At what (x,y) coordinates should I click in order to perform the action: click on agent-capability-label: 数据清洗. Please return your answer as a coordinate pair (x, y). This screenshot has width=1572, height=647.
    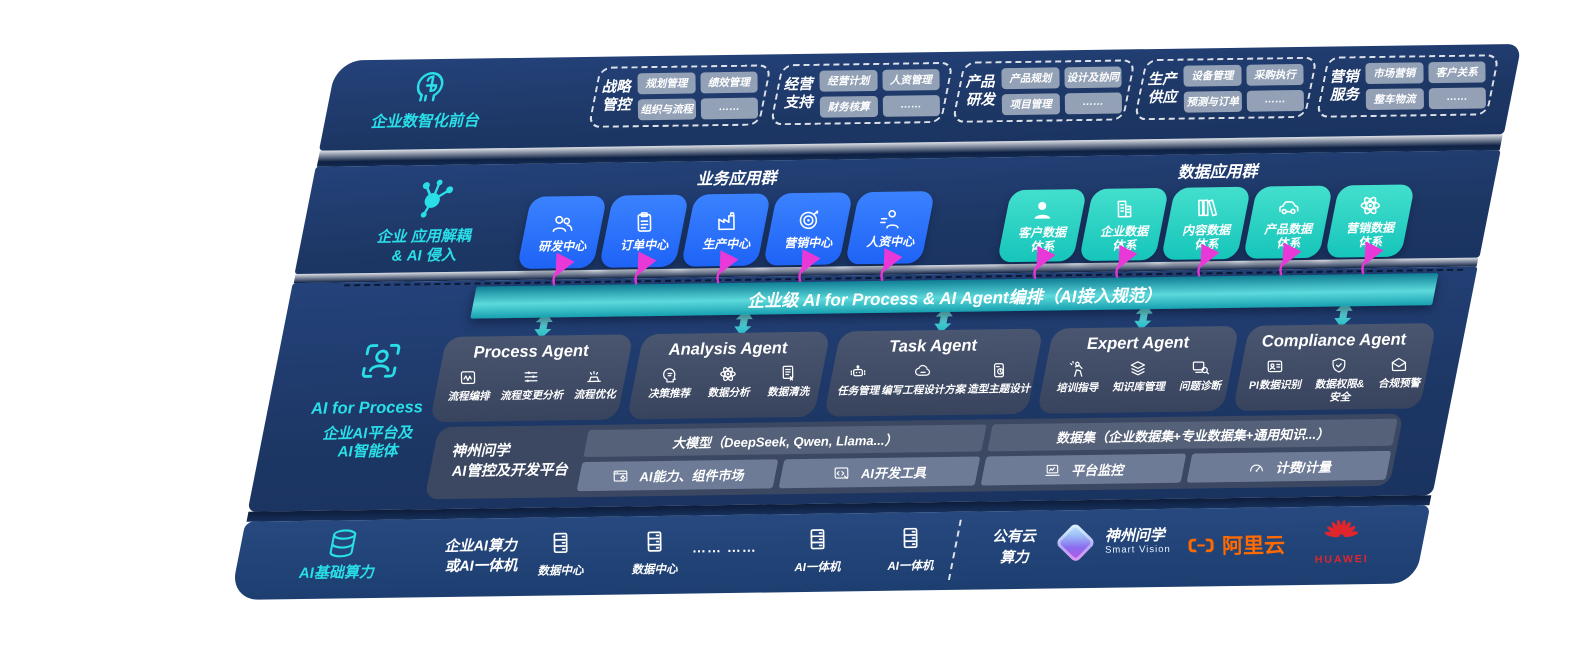
    Looking at the image, I should click on (788, 392).